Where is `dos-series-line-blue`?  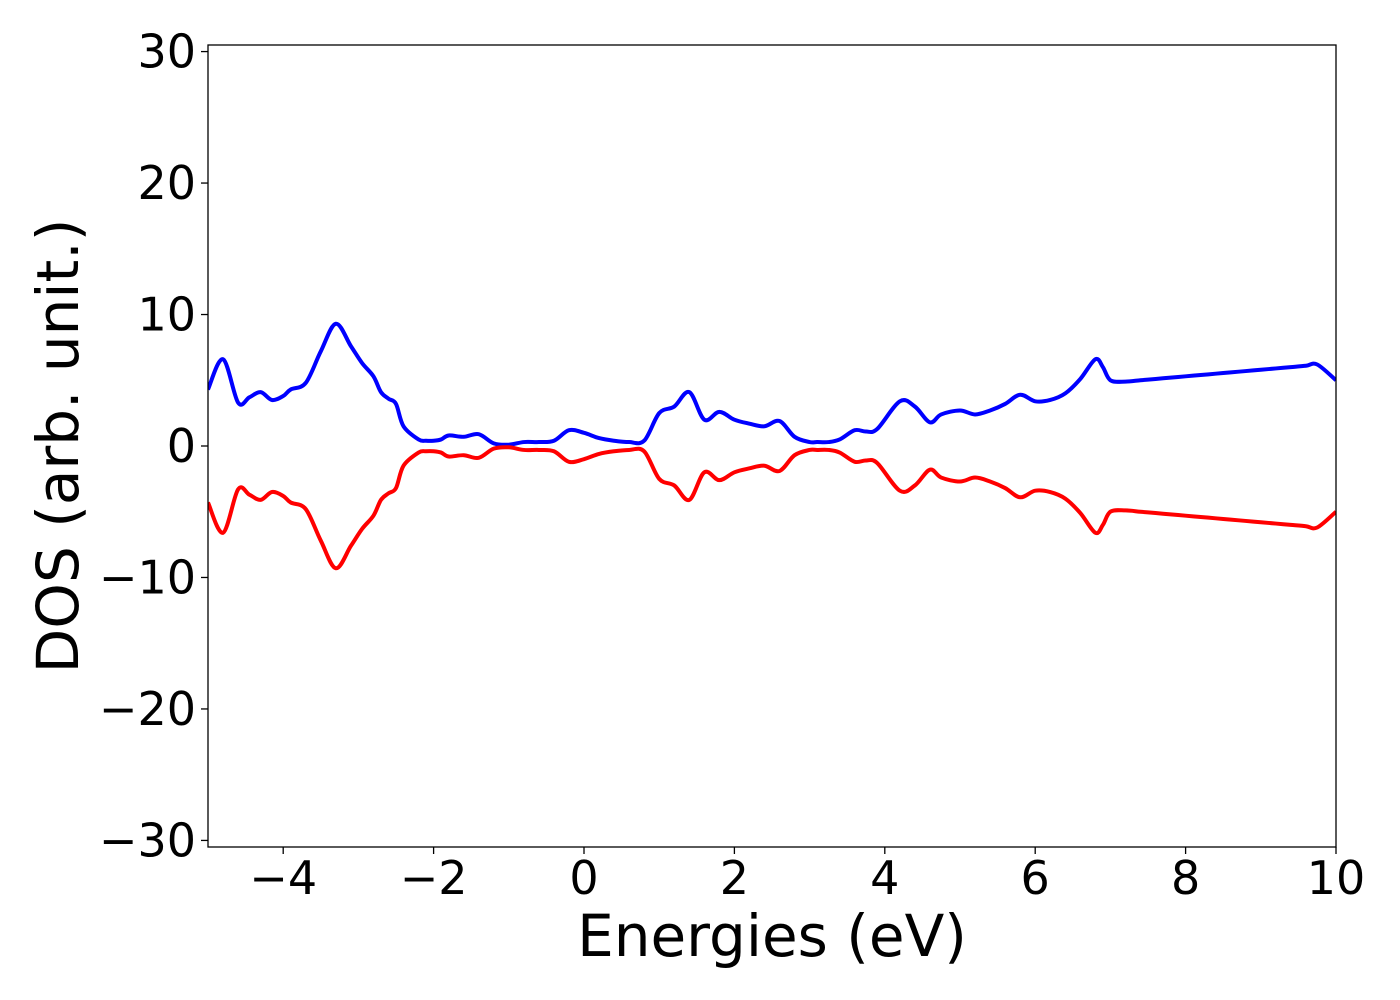
dos-series-line-blue is located at coordinates (772, 384).